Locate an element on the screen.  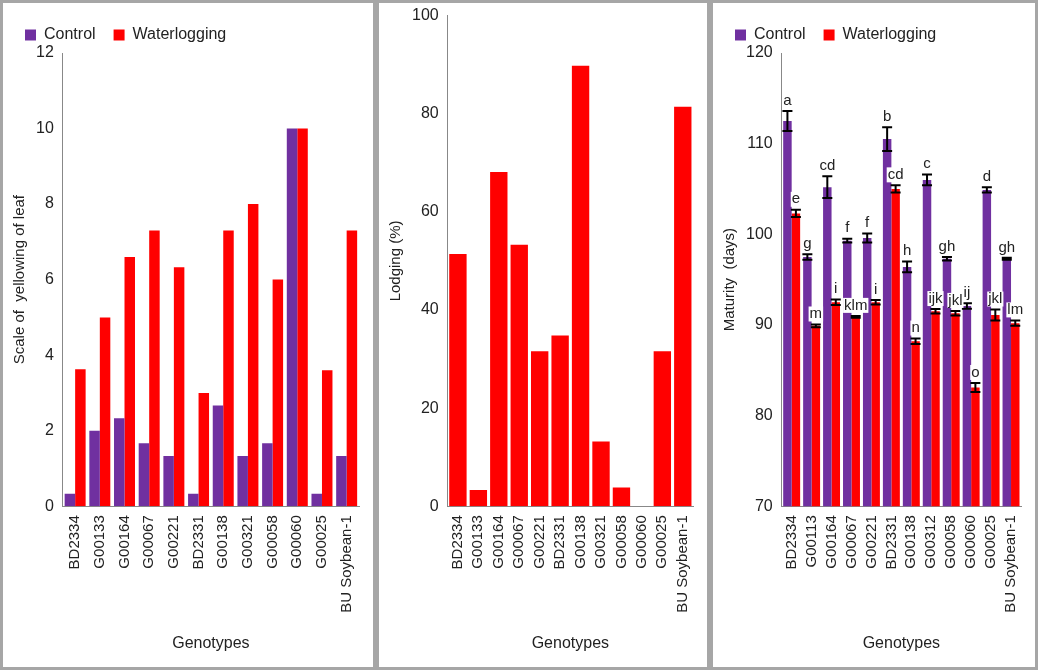
y-tick-label: 6 is located at coordinates (49, 279).